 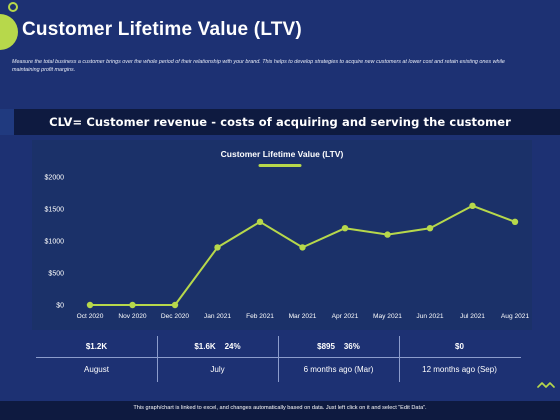 I want to click on stat-percent: 36%, so click(x=351, y=346).